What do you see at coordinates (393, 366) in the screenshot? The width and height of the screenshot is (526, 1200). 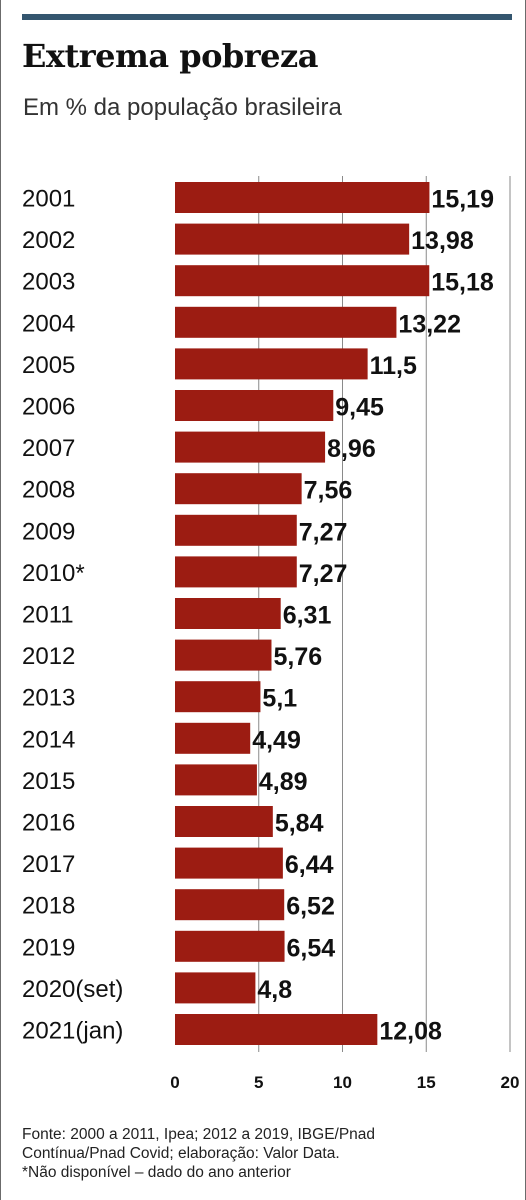 I see `value-label: 11,5` at bounding box center [393, 366].